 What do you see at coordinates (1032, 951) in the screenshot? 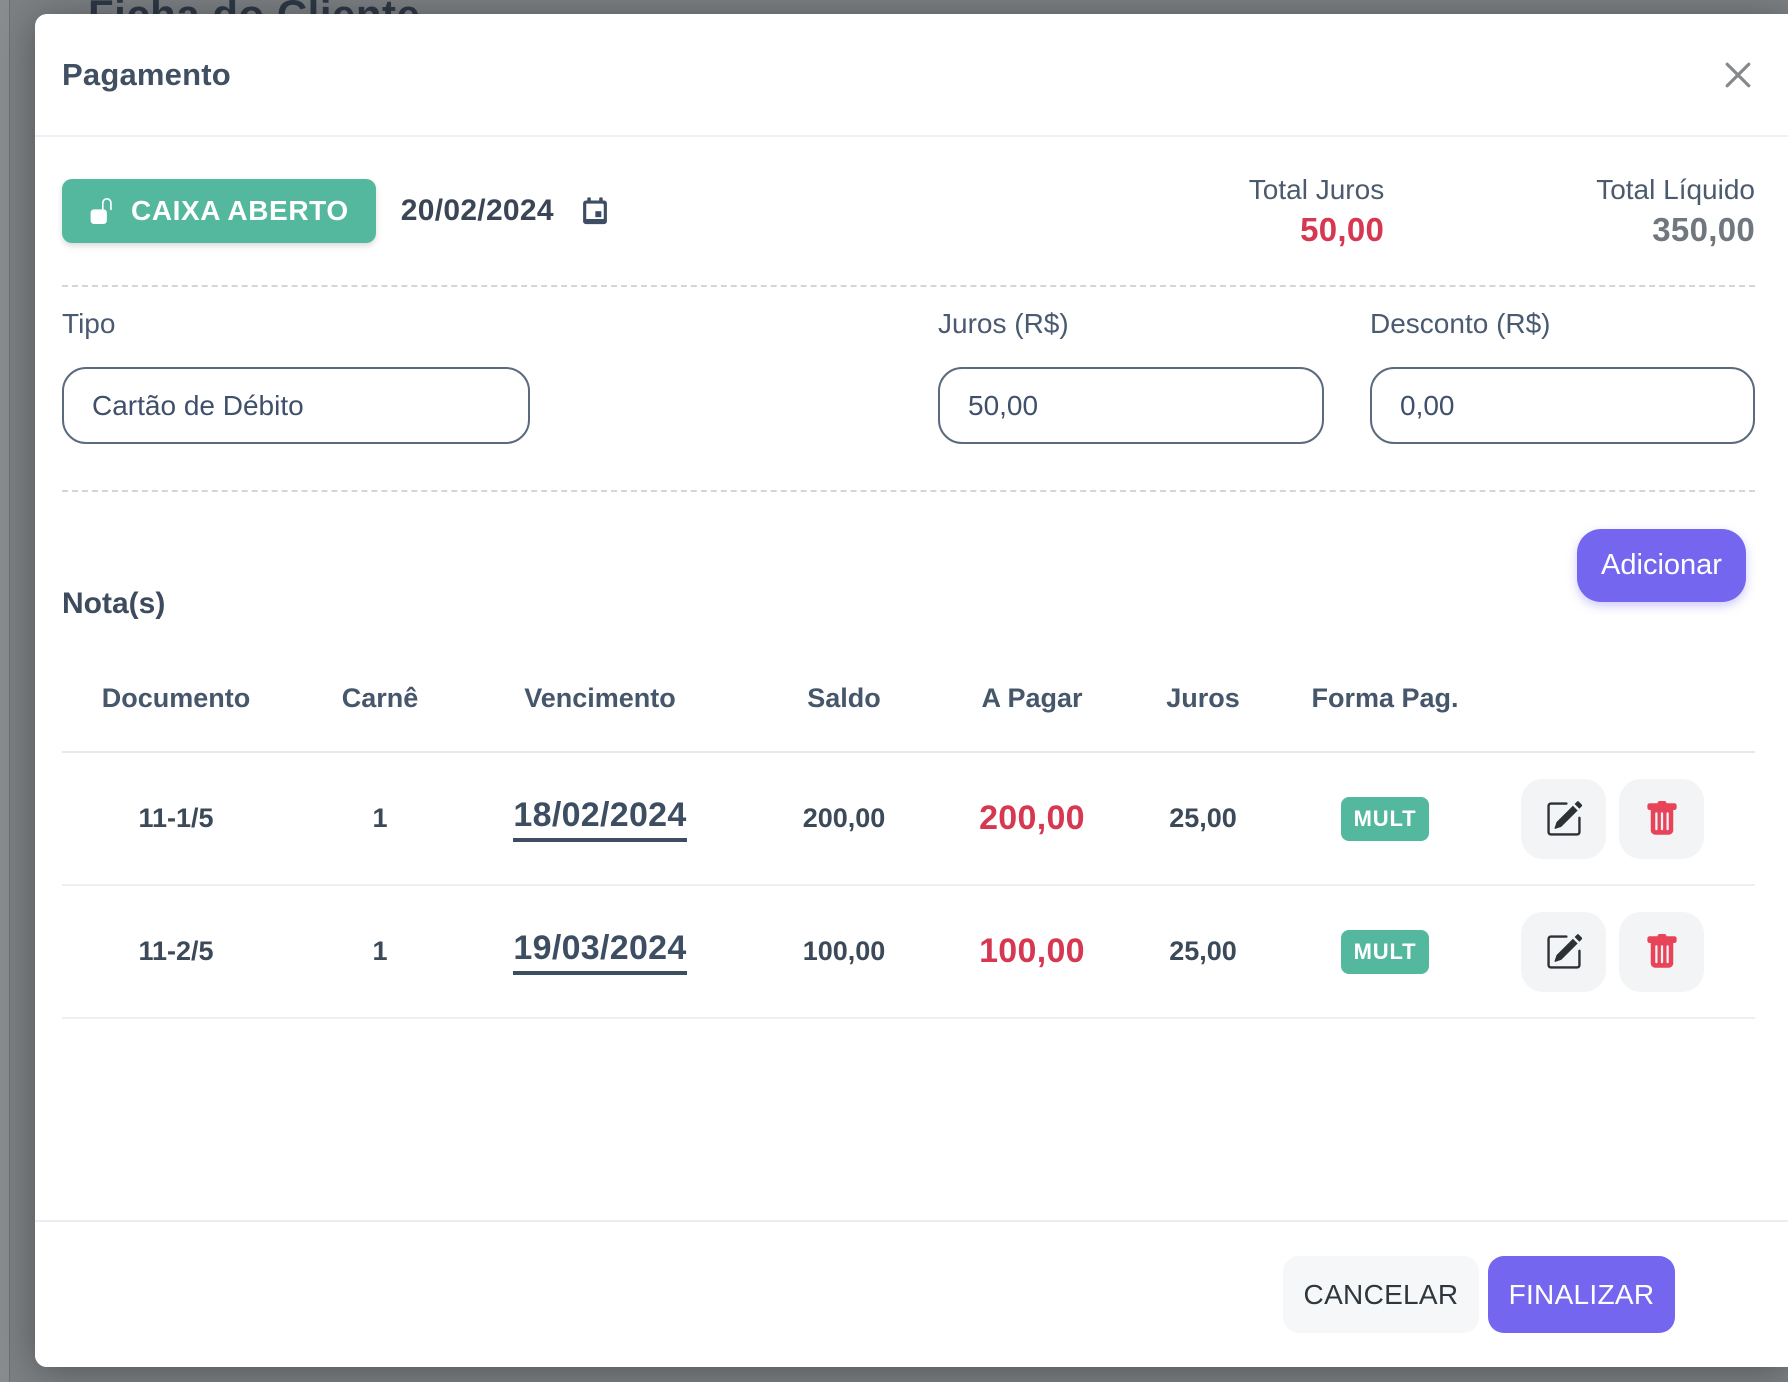
I see `cell-a-pagar: 100,00` at bounding box center [1032, 951].